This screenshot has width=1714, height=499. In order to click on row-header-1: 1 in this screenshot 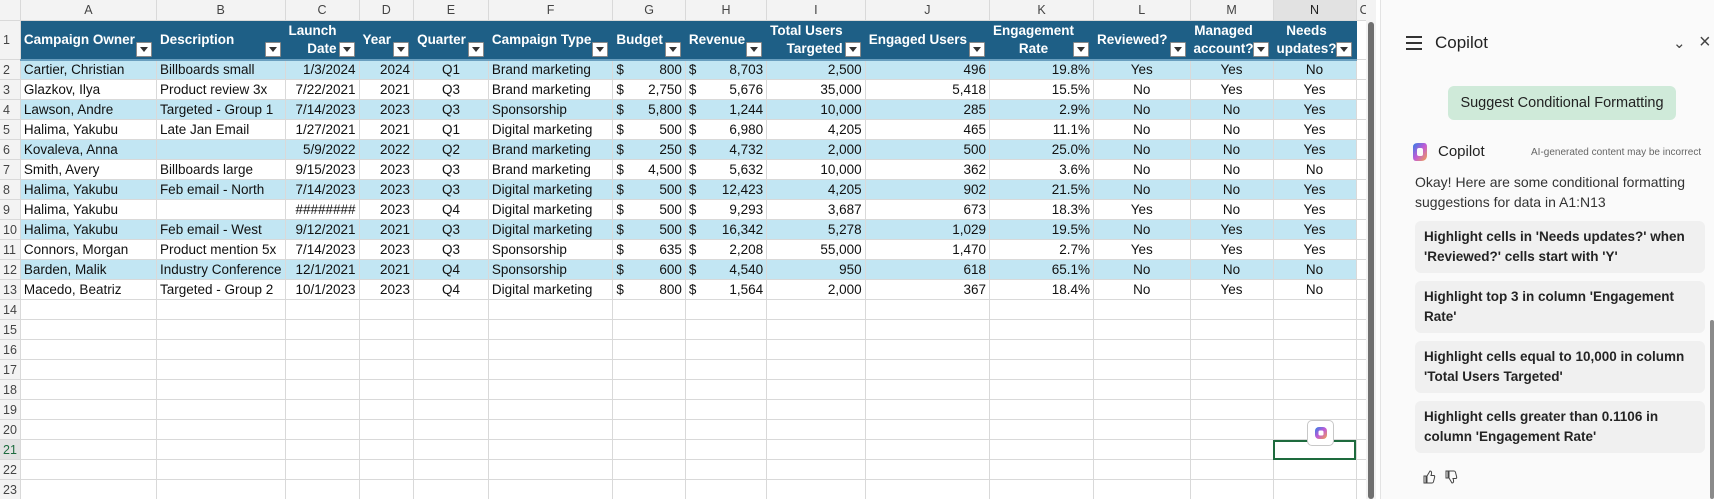, I will do `click(10, 40)`.